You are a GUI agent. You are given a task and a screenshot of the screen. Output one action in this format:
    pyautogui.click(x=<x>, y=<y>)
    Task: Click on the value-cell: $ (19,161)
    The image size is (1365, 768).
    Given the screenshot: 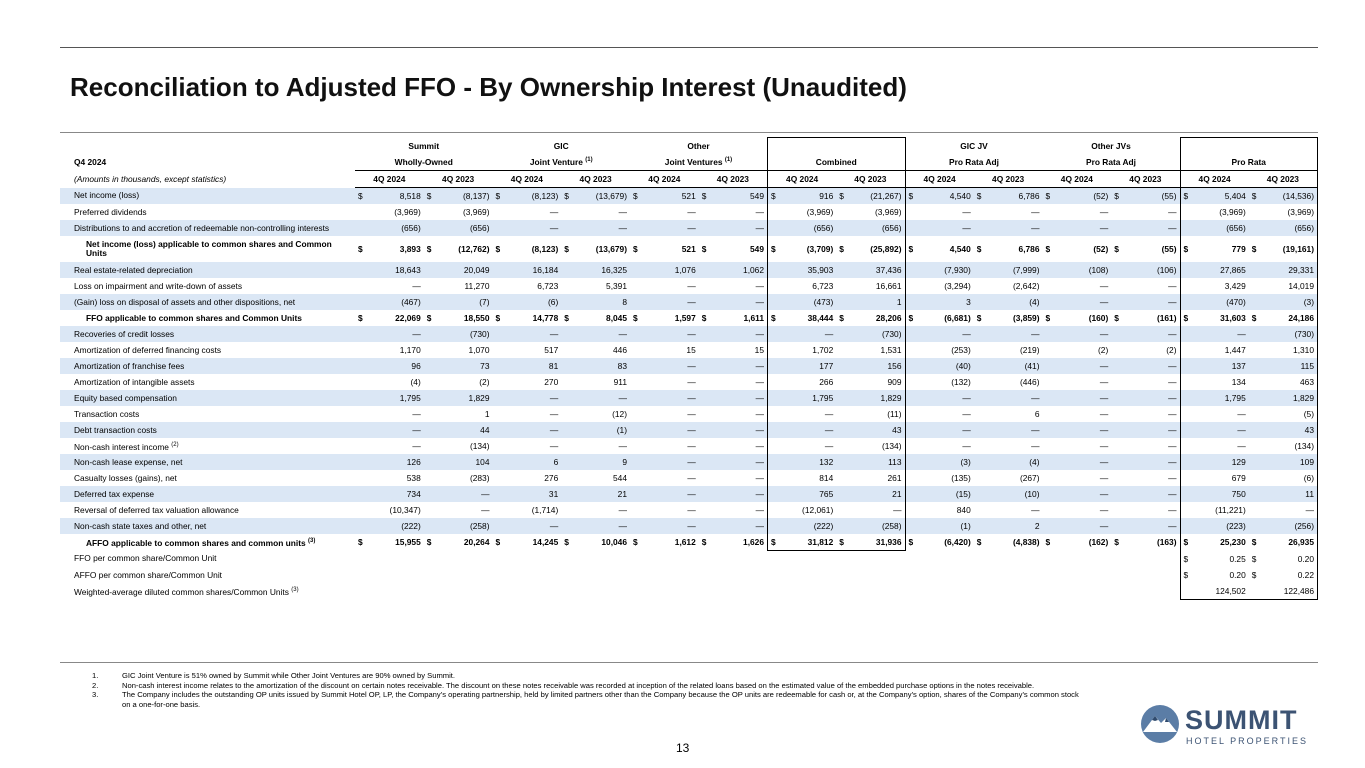 What is the action you would take?
    pyautogui.click(x=1283, y=249)
    